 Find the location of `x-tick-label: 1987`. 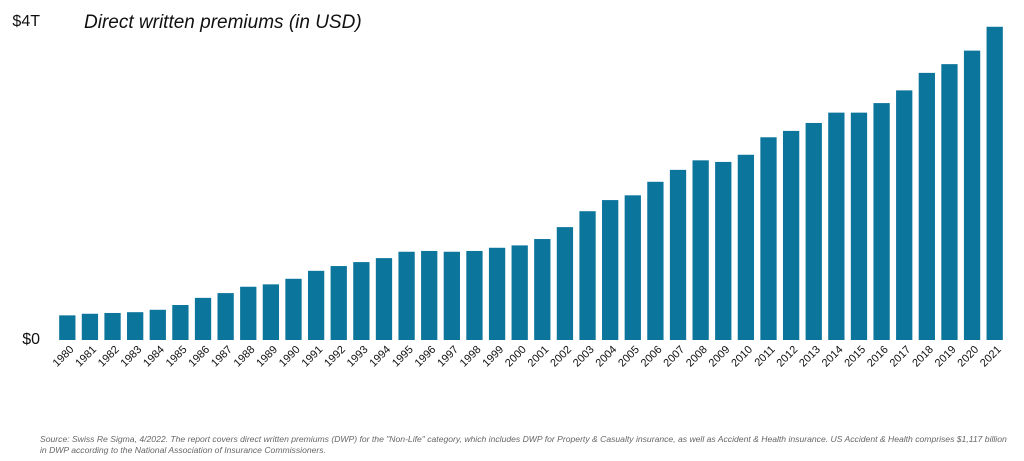

x-tick-label: 1987 is located at coordinates (222, 357).